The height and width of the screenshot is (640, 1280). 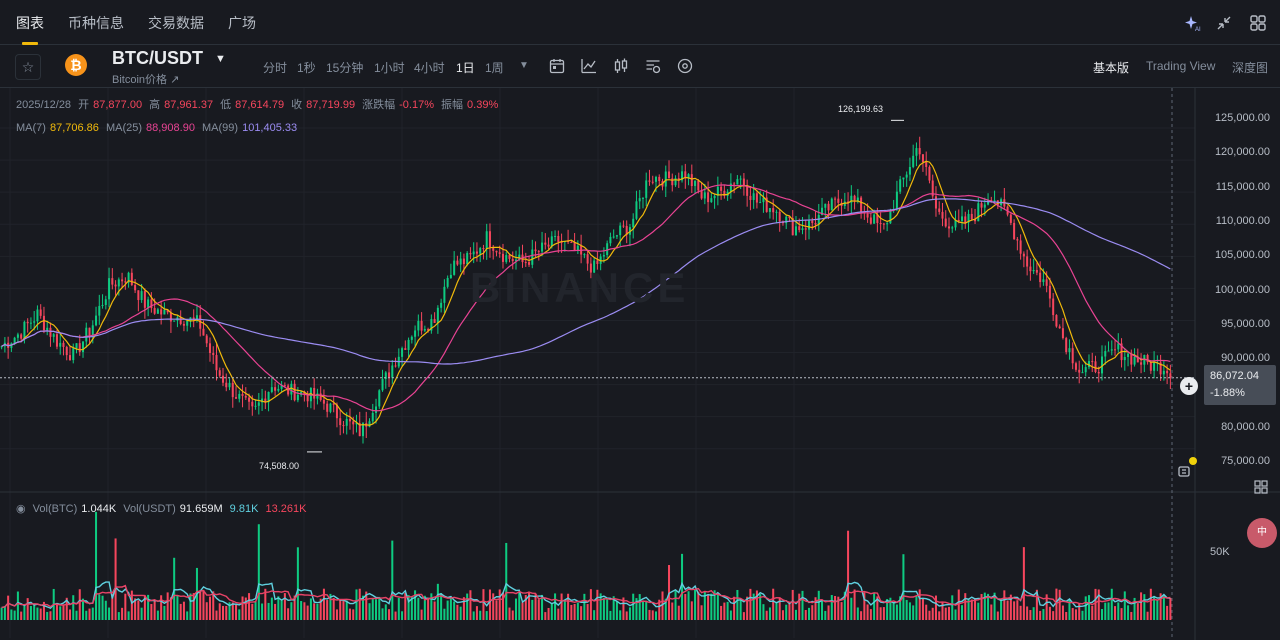 I want to click on interval-1s: 1秒, so click(x=306, y=68).